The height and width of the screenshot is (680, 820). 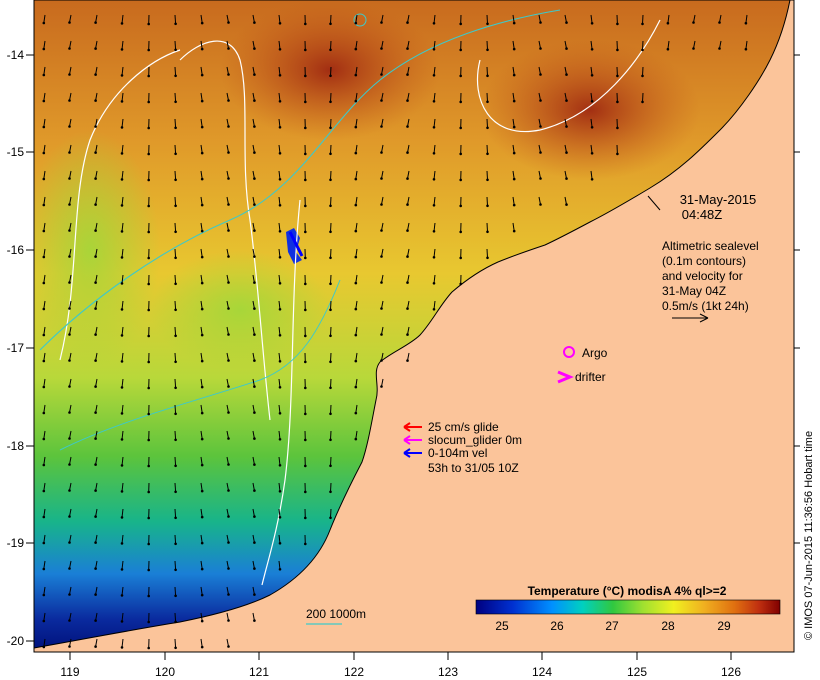 What do you see at coordinates (259, 672) in the screenshot?
I see `x-tick-label: 121` at bounding box center [259, 672].